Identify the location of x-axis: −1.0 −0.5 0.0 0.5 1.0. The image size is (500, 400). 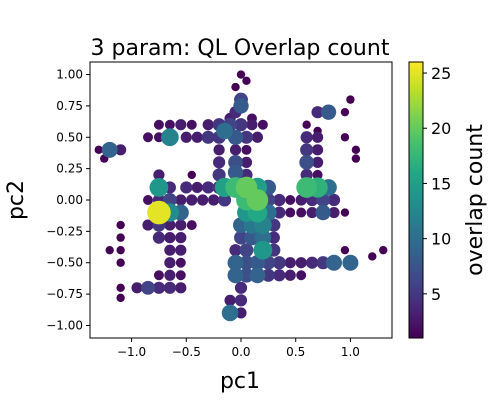
(238, 348).